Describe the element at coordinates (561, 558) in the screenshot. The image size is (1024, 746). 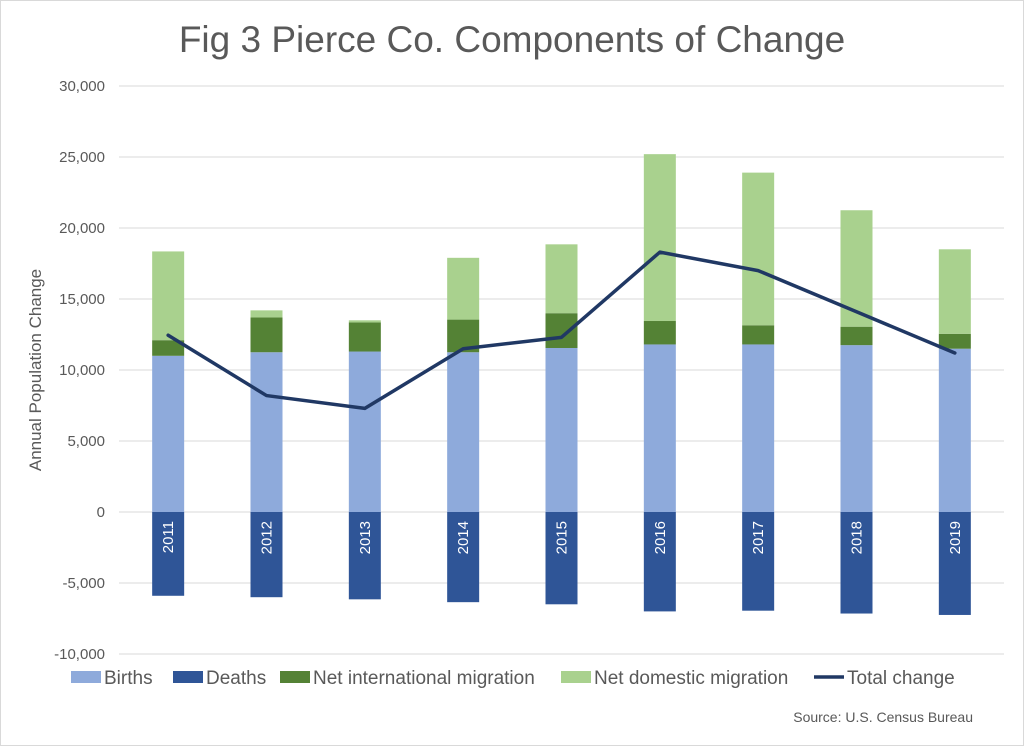
I see `bar-deaths-2015` at that location.